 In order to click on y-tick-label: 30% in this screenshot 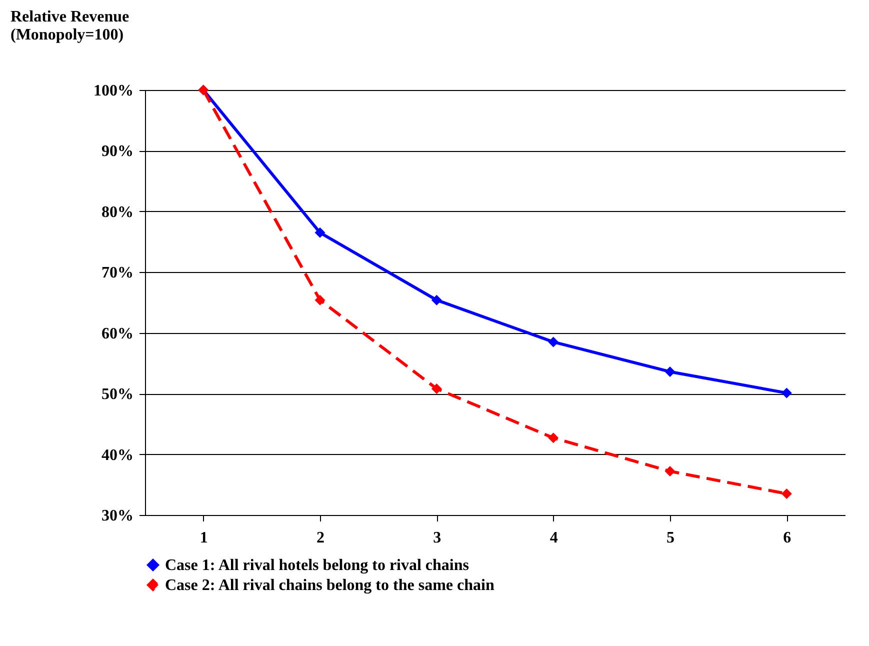, I will do `click(118, 516)`.